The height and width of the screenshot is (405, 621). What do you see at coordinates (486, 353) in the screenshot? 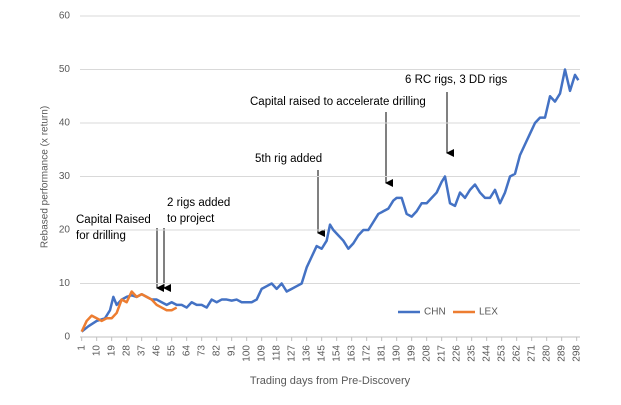
I see `x-tick-label: 244` at bounding box center [486, 353].